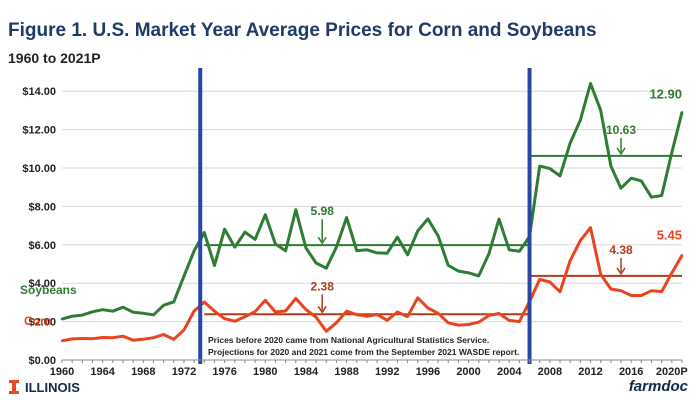 The height and width of the screenshot is (400, 700). What do you see at coordinates (306, 372) in the screenshot?
I see `x-tick-label: 1984` at bounding box center [306, 372].